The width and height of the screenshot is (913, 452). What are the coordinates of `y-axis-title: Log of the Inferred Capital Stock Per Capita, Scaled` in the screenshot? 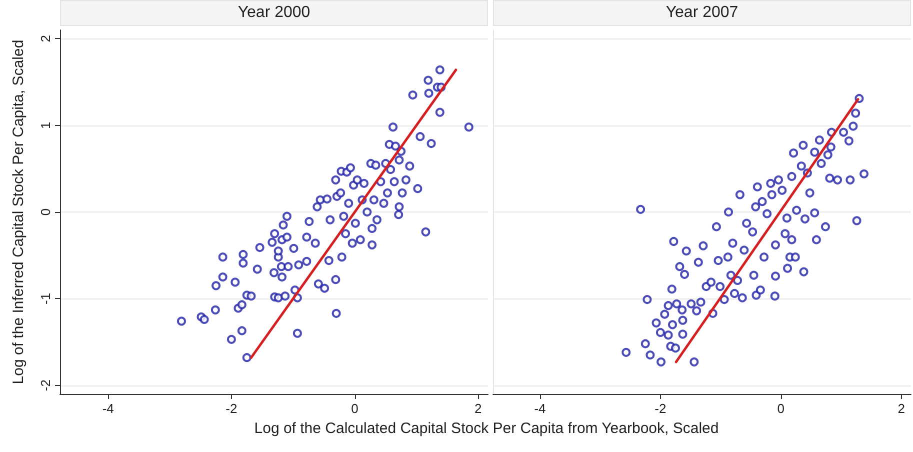 It's located at (18, 212).